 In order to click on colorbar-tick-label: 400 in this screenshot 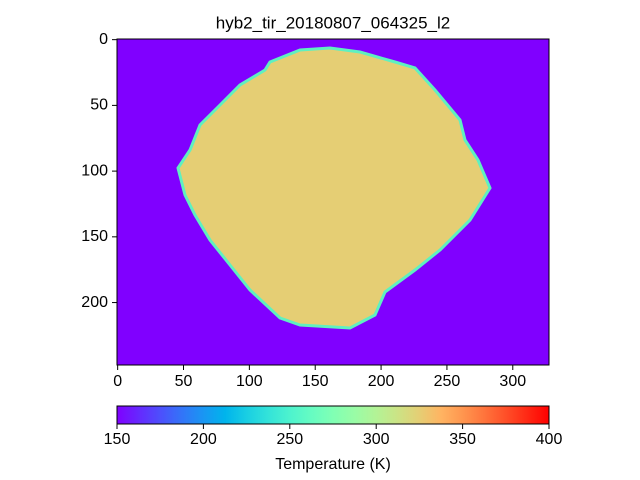, I will do `click(549, 439)`.